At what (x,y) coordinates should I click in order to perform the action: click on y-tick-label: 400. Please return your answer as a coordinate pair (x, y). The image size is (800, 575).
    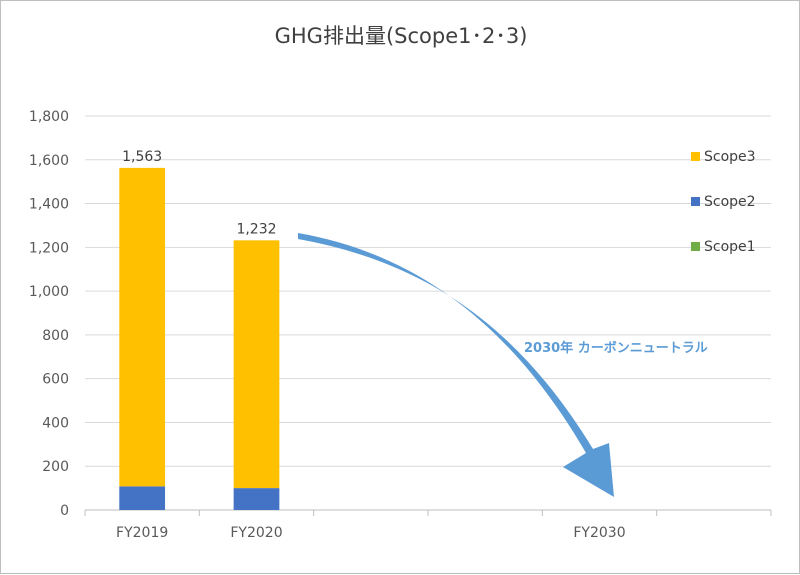
    Looking at the image, I should click on (55, 423).